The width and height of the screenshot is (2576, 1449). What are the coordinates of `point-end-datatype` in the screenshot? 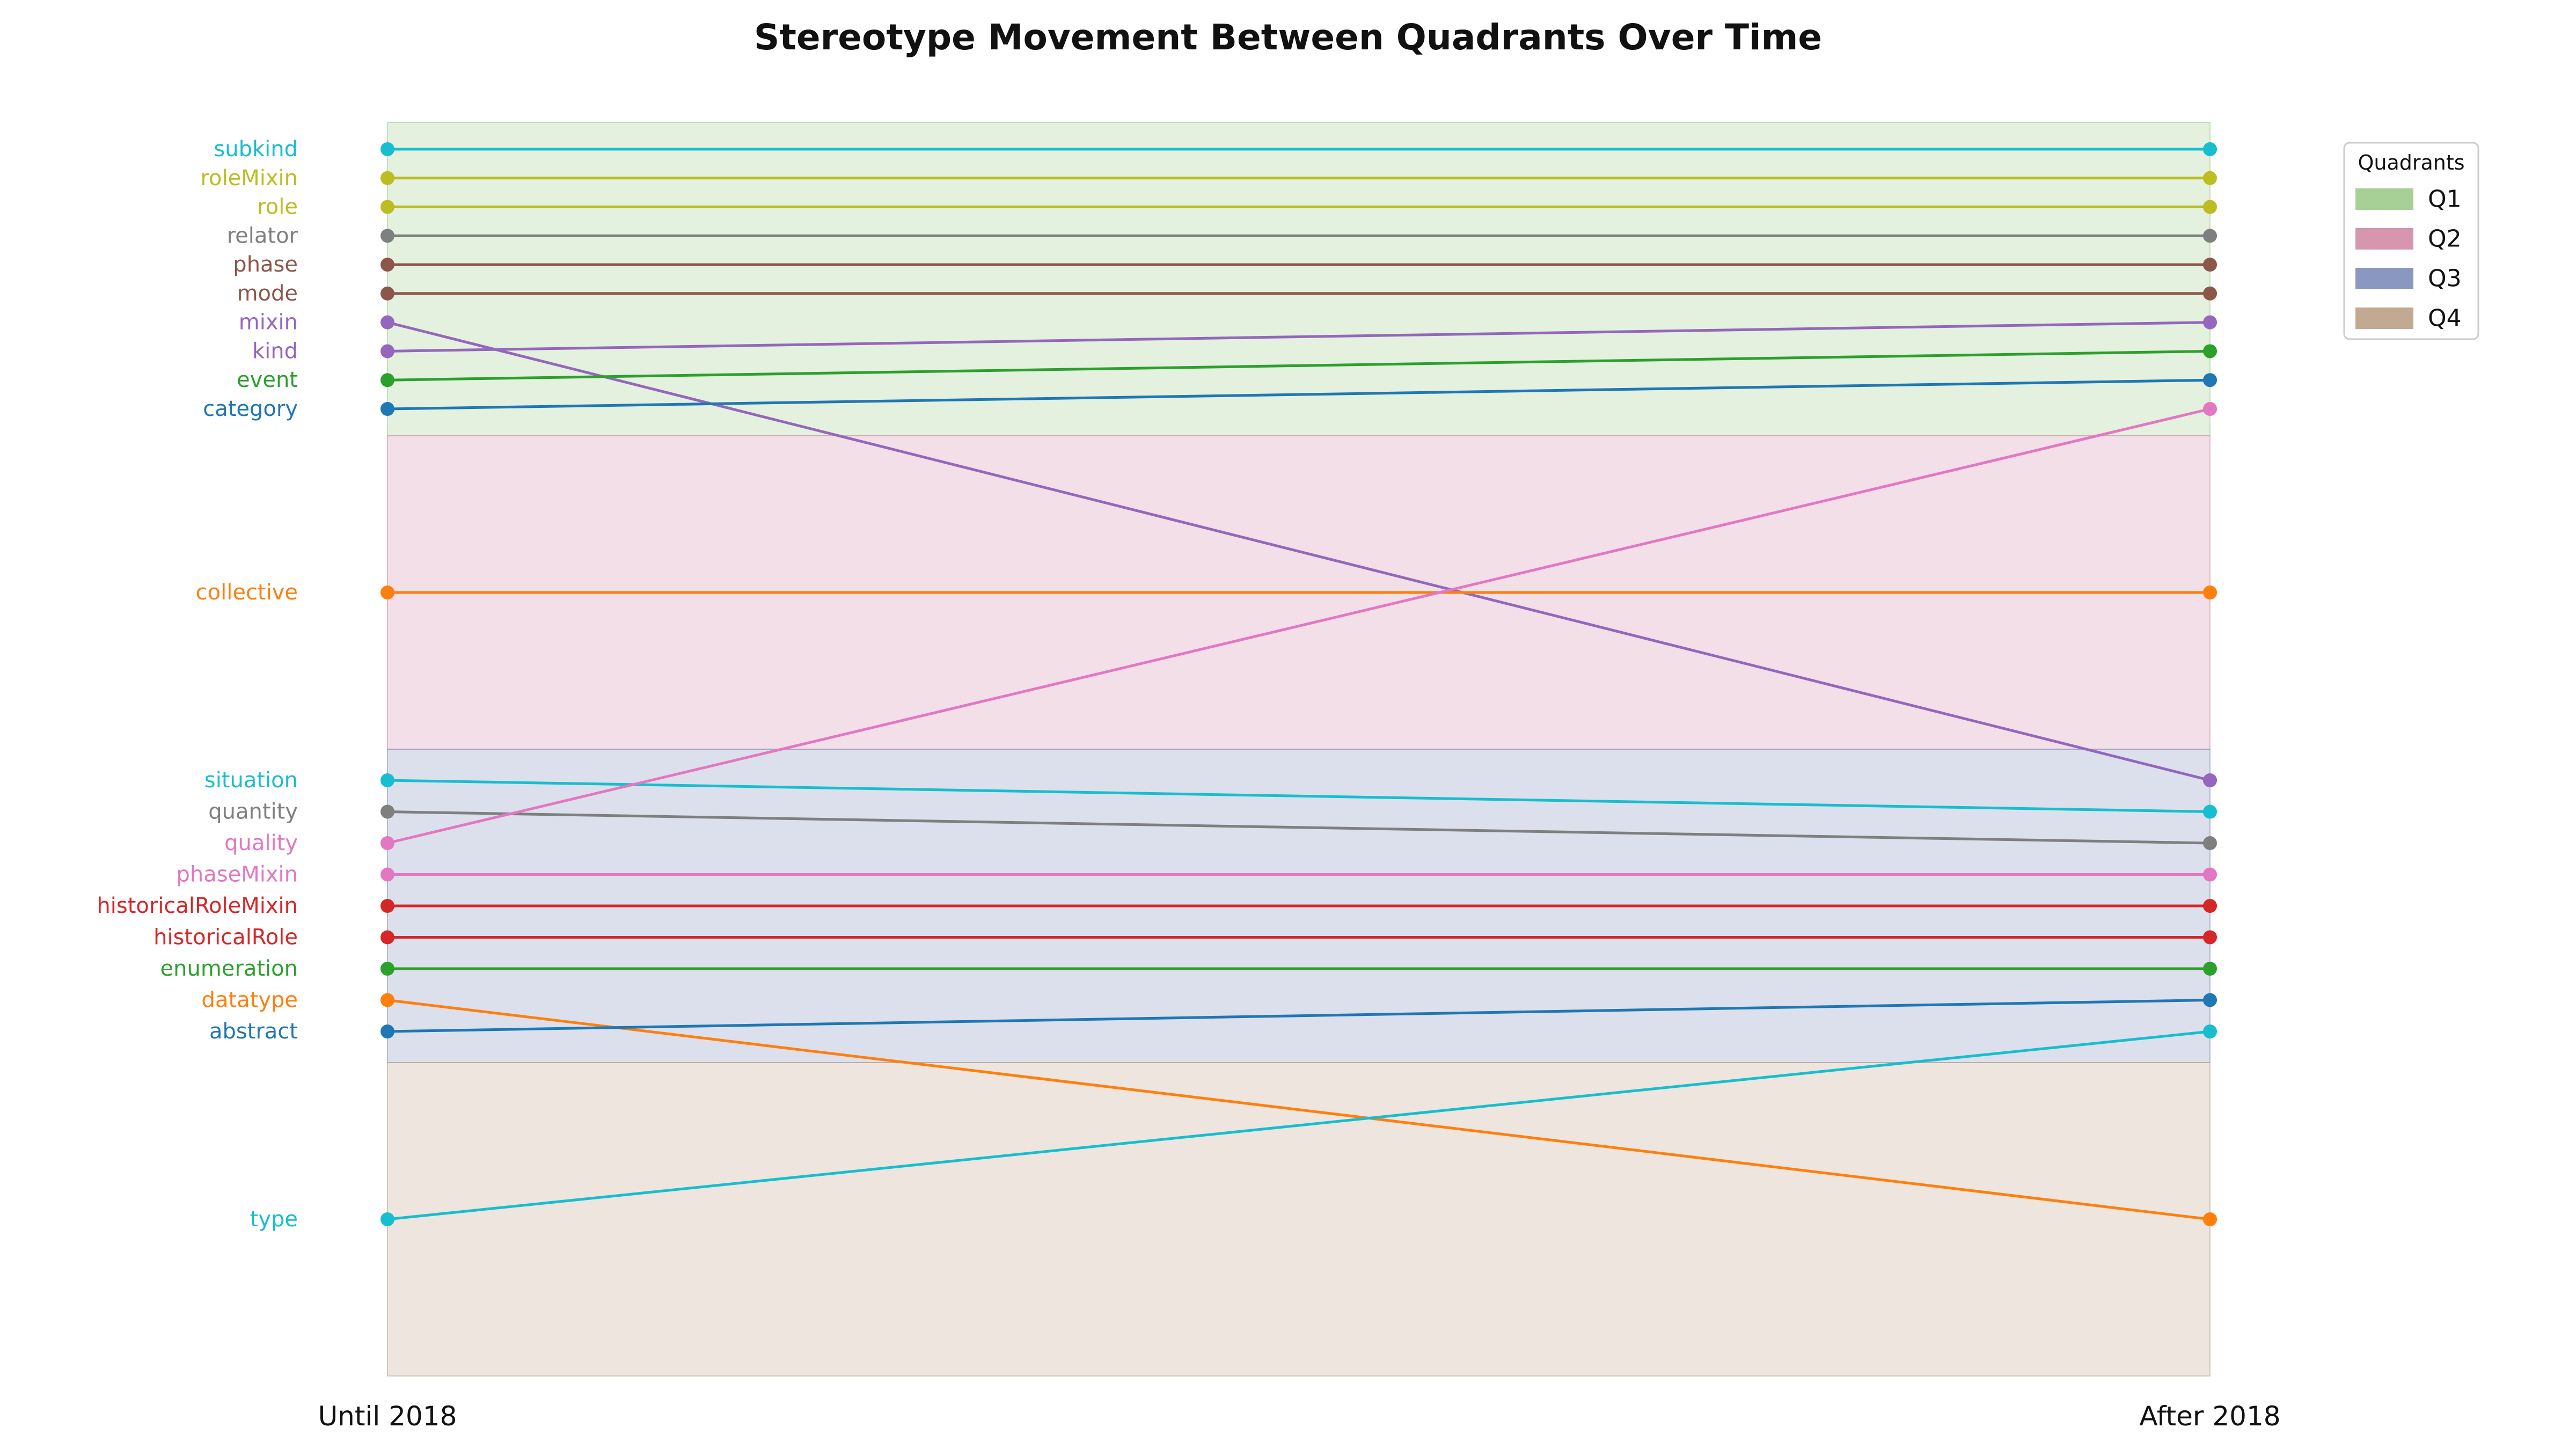 It's located at (2210, 1219).